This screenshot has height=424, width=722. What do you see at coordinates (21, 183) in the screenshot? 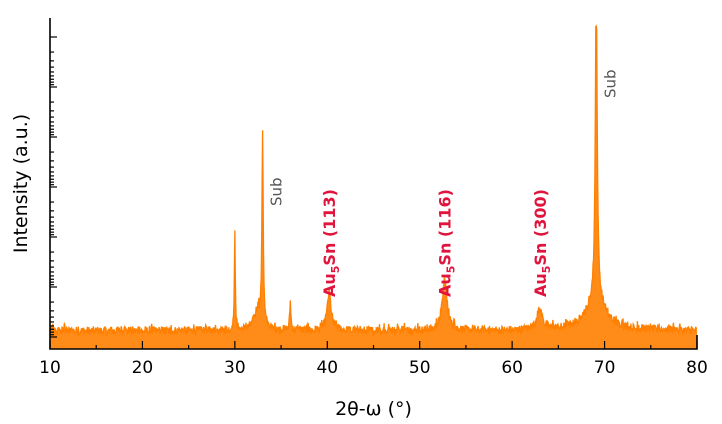
I see `y-axis-title: Intensity (a.u.)` at bounding box center [21, 183].